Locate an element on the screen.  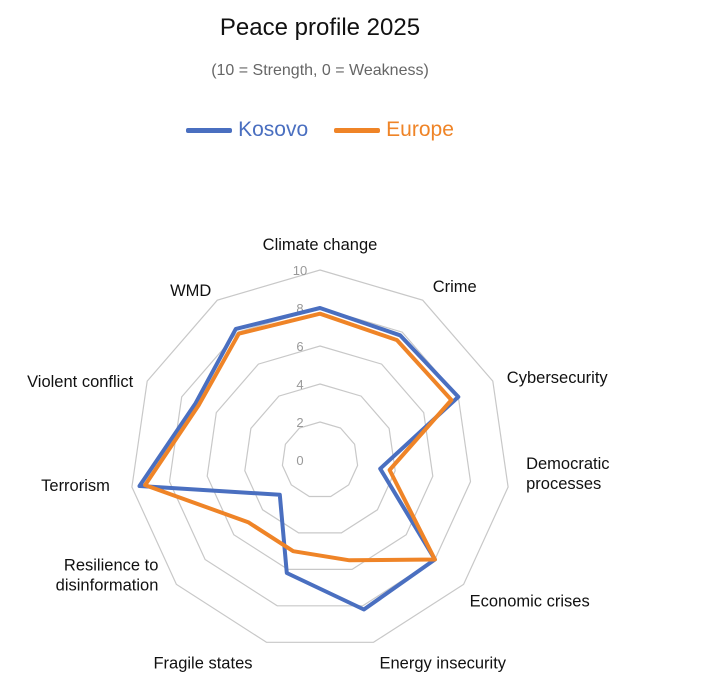
axis-label-democratic-processes: Democratic processes is located at coordinates (567, 474).